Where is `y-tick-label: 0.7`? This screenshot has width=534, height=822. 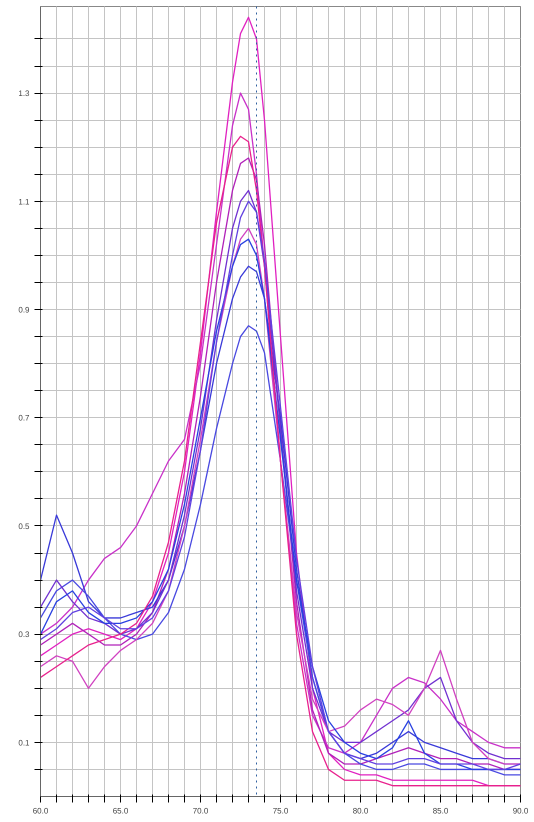
y-tick-label: 0.7 is located at coordinates (24, 418).